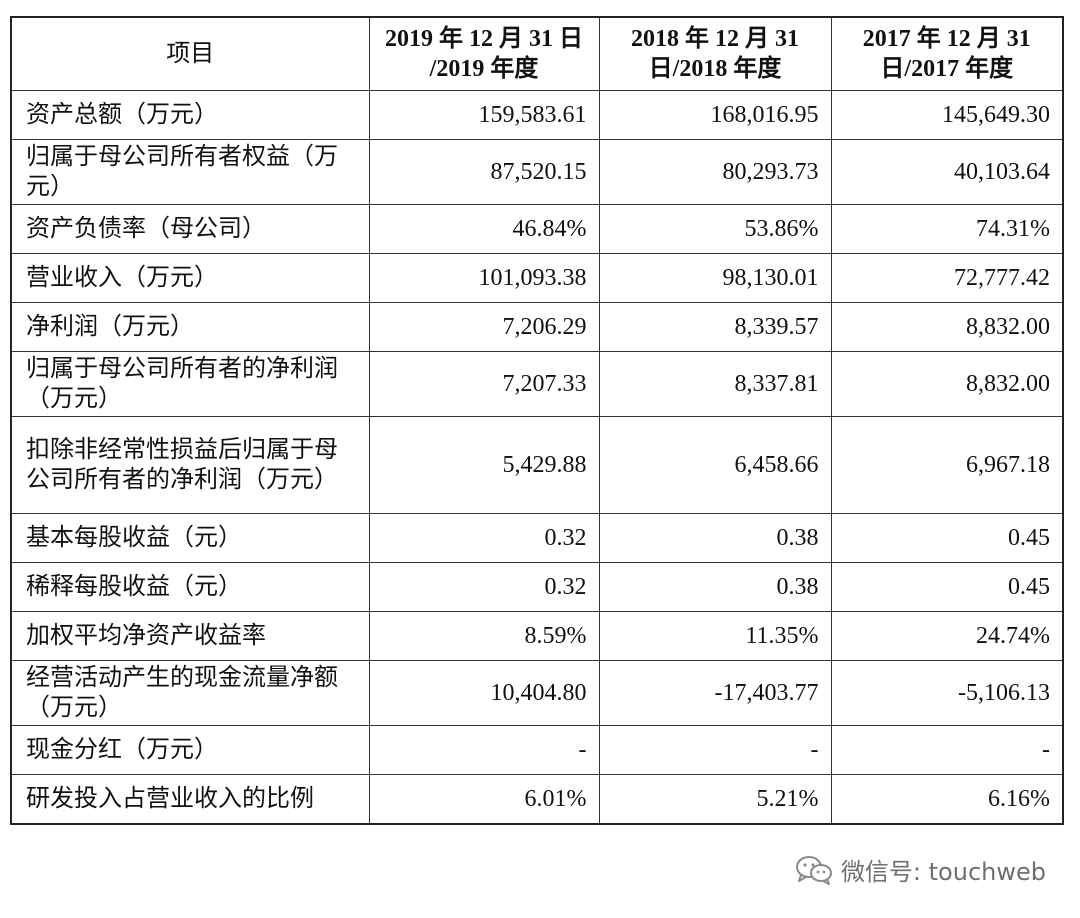  I want to click on cell-2018: 11.35%, so click(715, 636).